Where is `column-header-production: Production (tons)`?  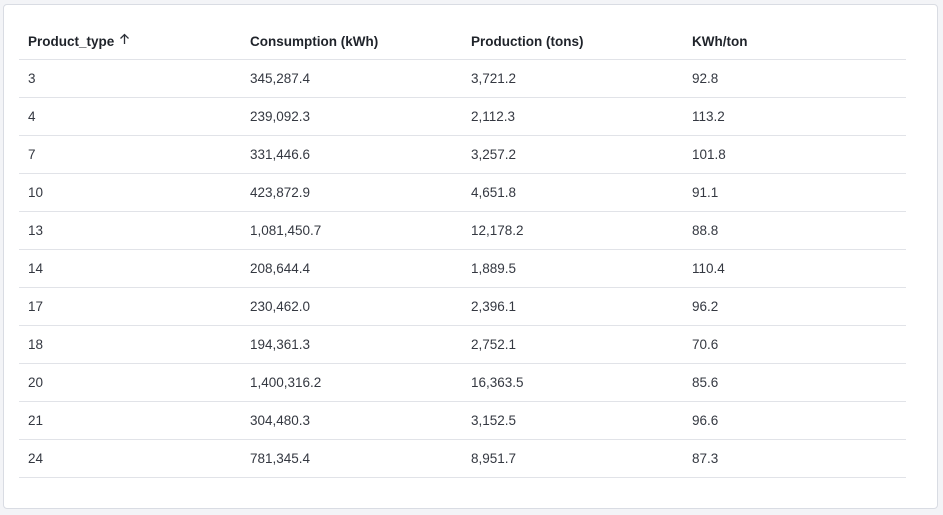
column-header-production: Production (tons) is located at coordinates (527, 41).